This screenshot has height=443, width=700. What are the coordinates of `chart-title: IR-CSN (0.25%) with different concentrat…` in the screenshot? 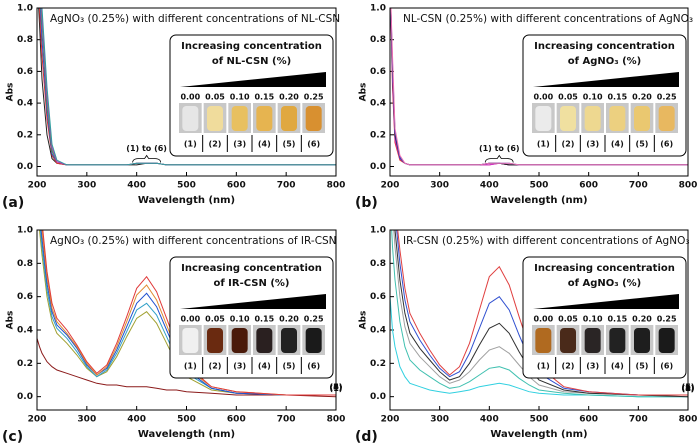 It's located at (546, 241).